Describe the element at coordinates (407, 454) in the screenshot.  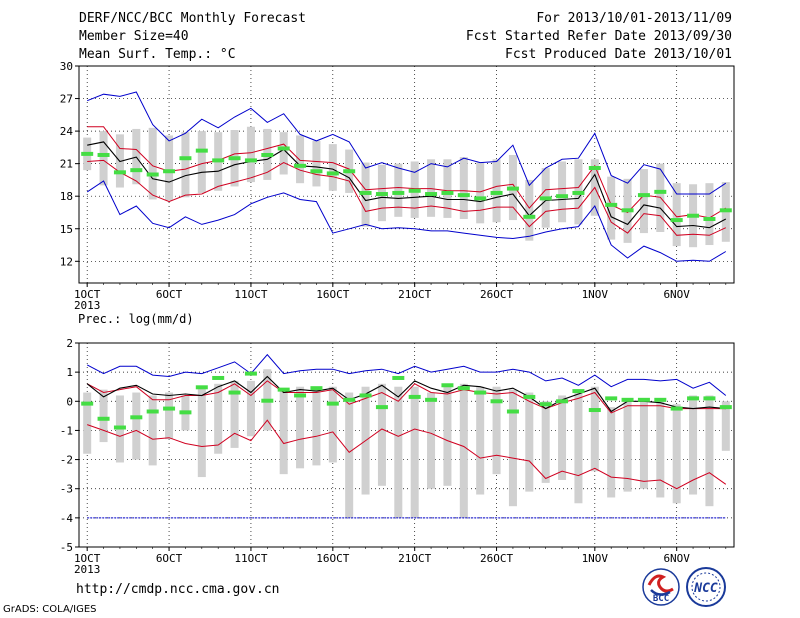
I see `p10-series-line` at that location.